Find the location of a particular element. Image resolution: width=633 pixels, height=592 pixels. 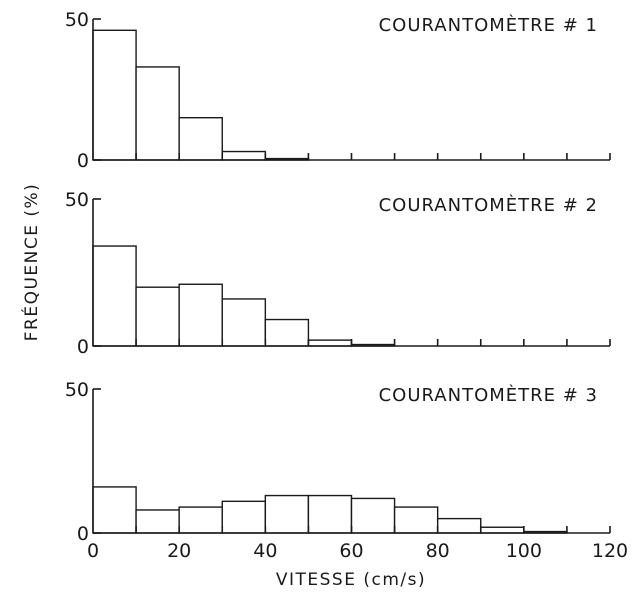

x-tick-label: 60 is located at coordinates (351, 551).